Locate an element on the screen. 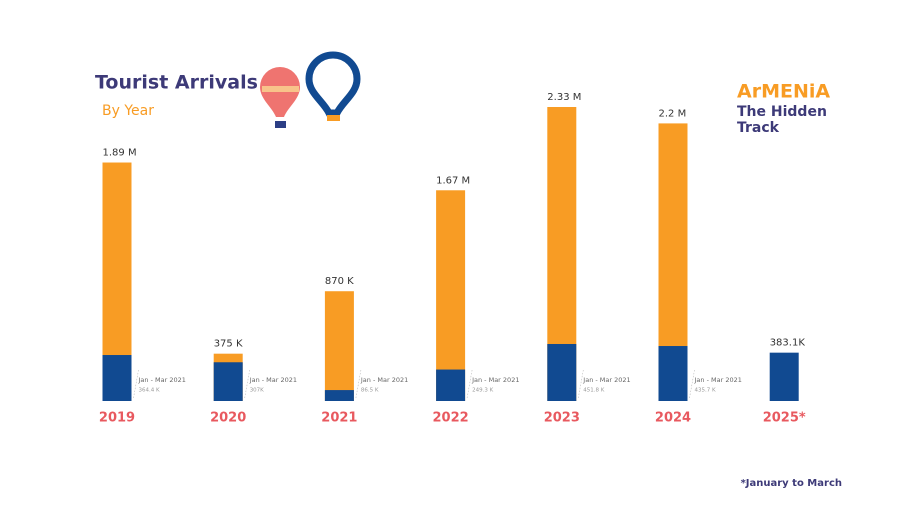  brand-tagline: The Hidden is located at coordinates (782, 112).